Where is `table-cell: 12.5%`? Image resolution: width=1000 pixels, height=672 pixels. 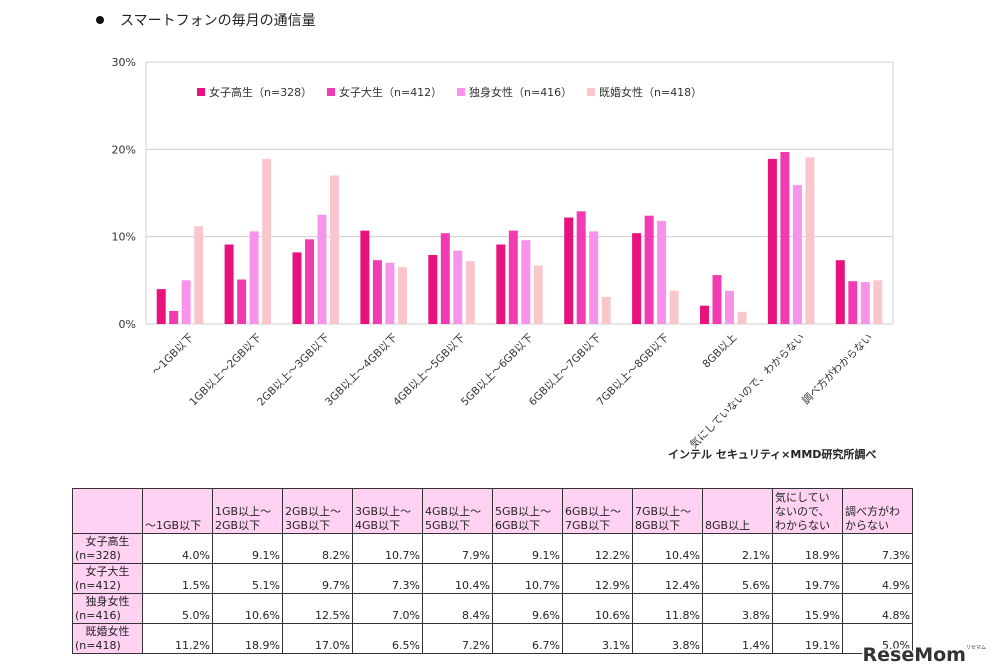 table-cell: 12.5% is located at coordinates (317, 608).